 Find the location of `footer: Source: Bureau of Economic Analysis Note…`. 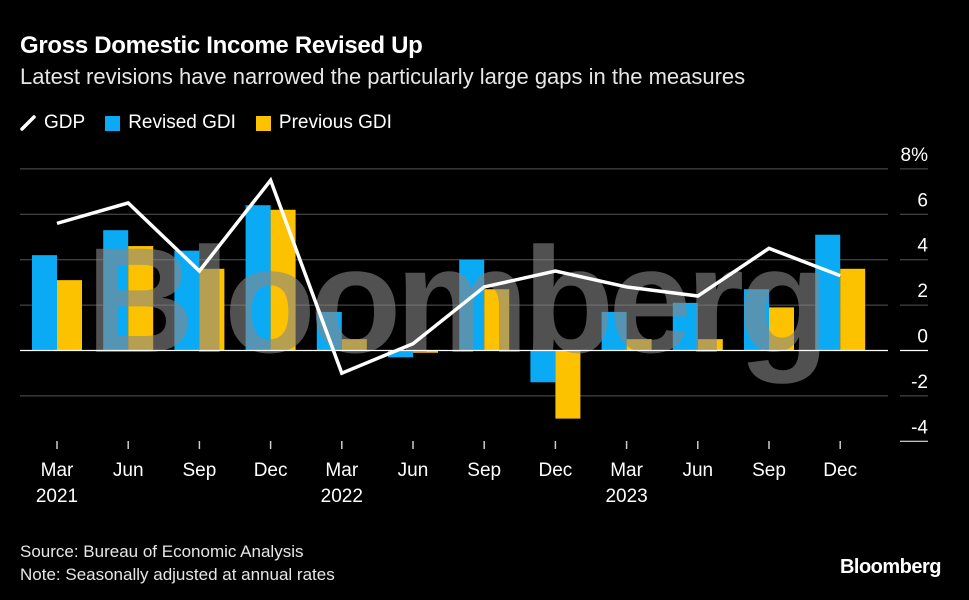

footer: Source: Bureau of Economic Analysis Note… is located at coordinates (177, 563).